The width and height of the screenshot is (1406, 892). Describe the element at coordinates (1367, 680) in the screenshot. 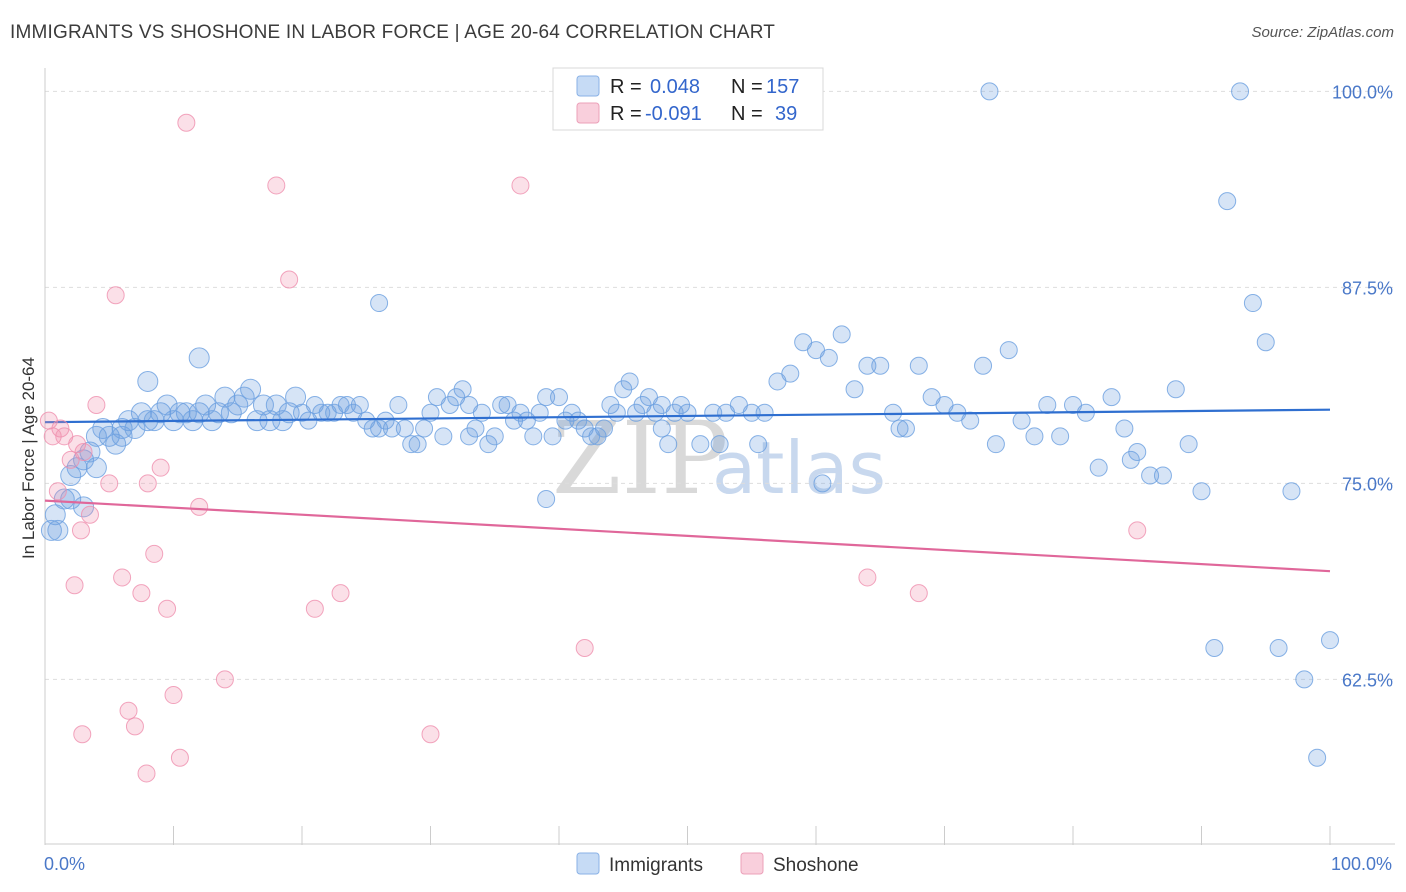

I see `y-tick-label: 62.5%` at that location.